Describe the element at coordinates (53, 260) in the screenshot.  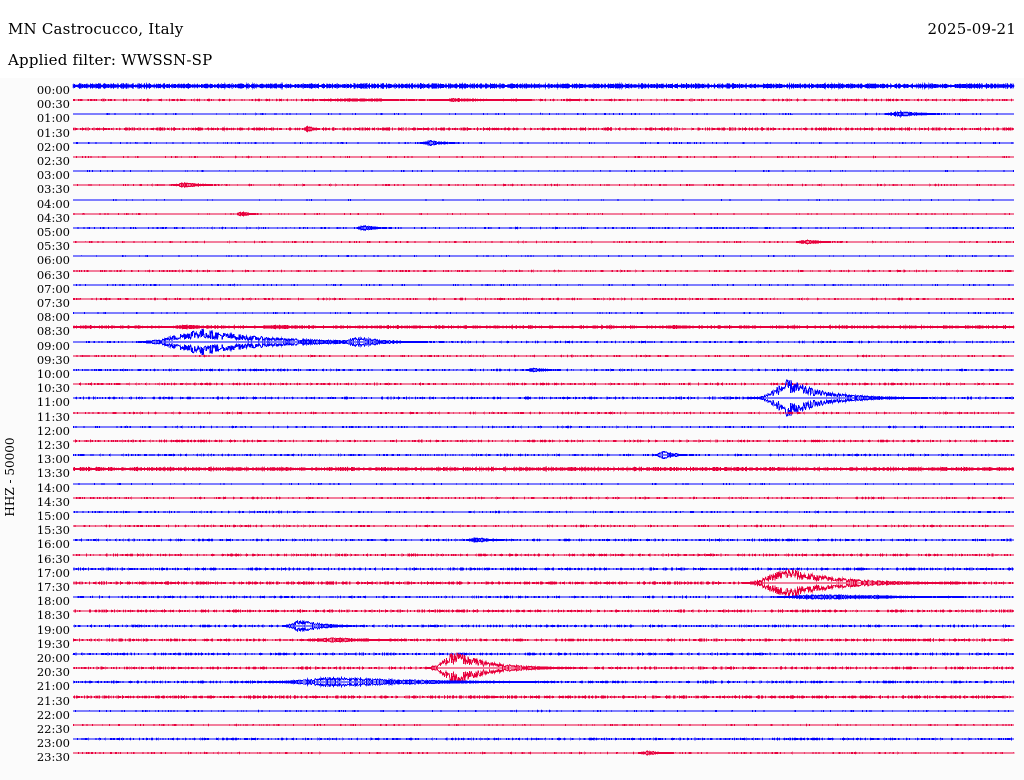
I see `trace-row-time-label: 06:00` at that location.